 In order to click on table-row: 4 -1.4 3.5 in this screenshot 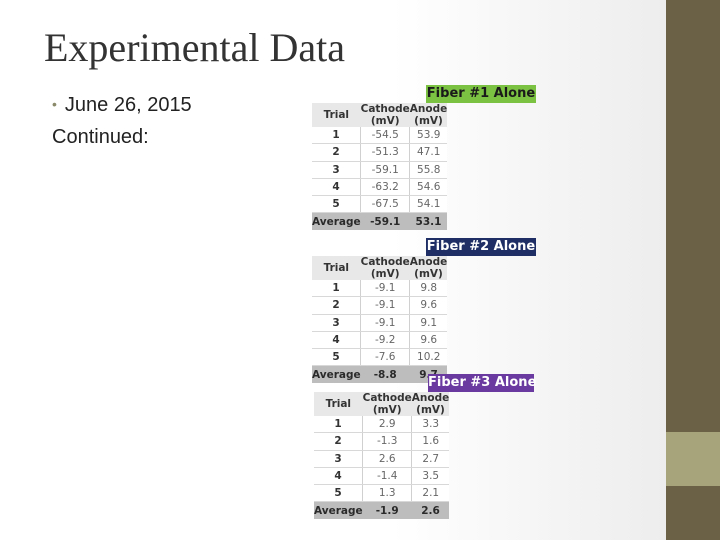, I will do `click(382, 476)`.